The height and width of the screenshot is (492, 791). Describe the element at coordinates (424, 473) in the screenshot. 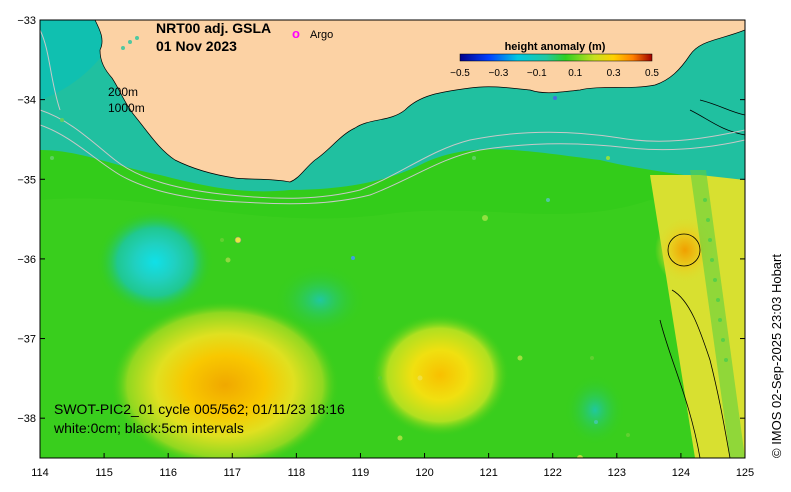

I see `x-tick-label: 120` at that location.